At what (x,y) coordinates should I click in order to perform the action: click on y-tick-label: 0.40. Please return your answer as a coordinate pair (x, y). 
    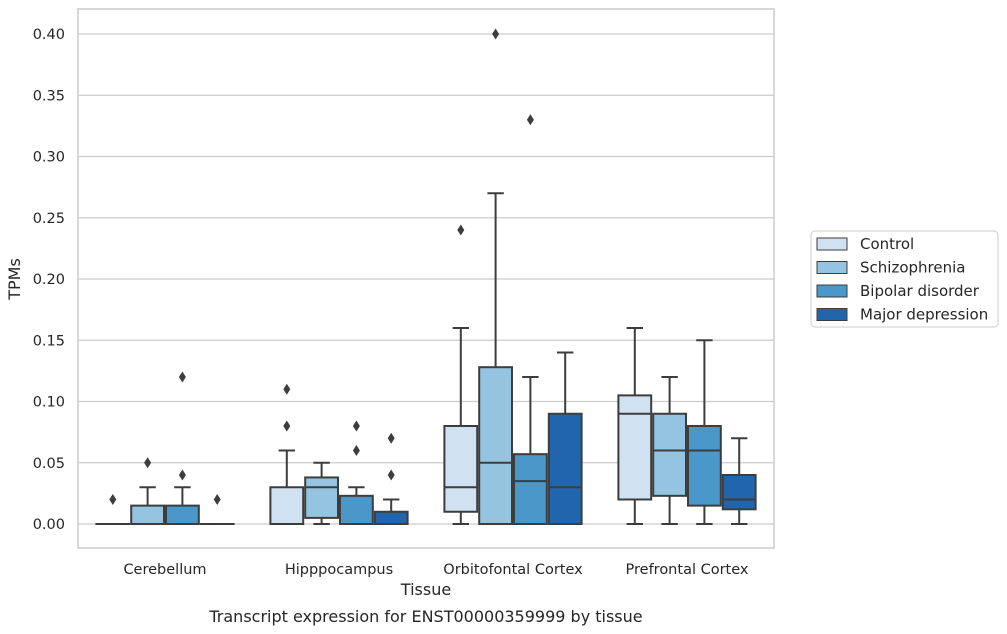
    Looking at the image, I should click on (49, 35).